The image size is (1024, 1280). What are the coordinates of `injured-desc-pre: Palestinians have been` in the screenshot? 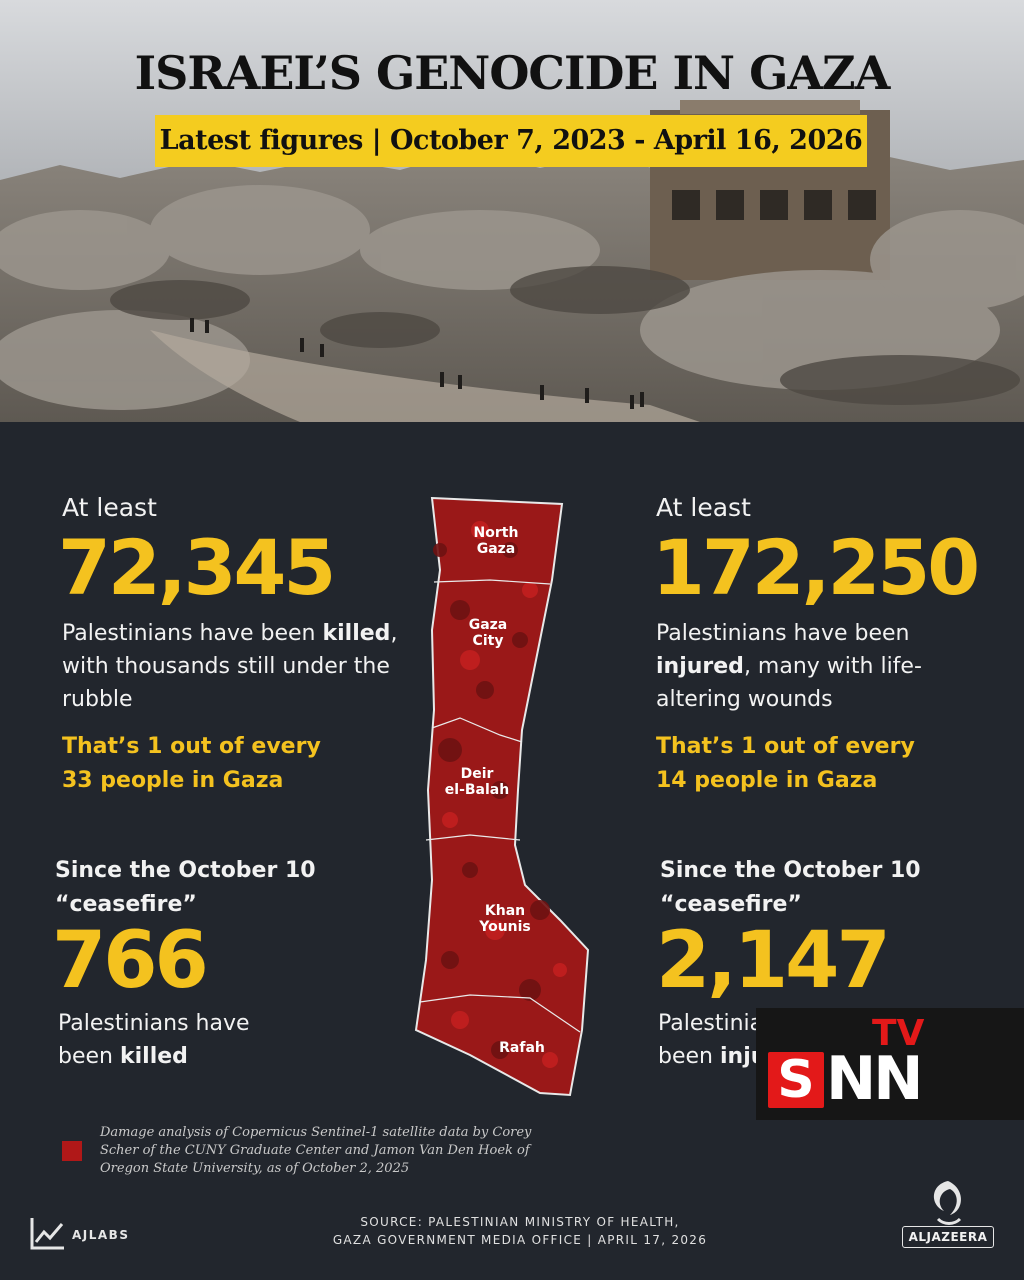 It's located at (783, 633).